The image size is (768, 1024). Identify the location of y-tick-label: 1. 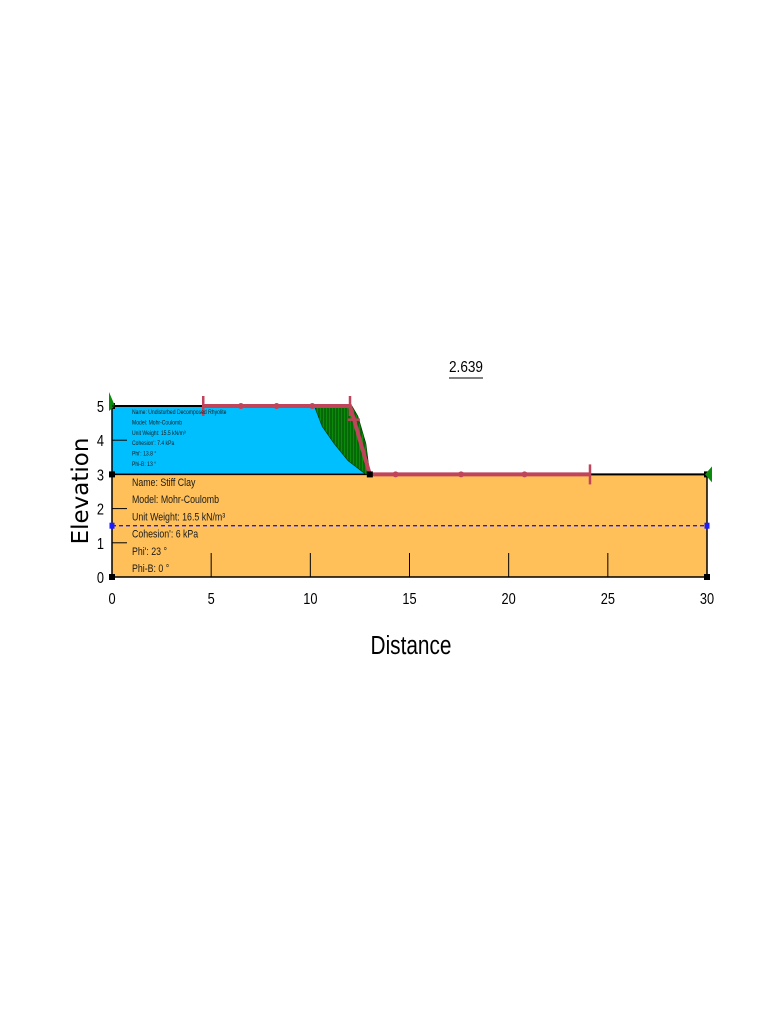
(100, 545).